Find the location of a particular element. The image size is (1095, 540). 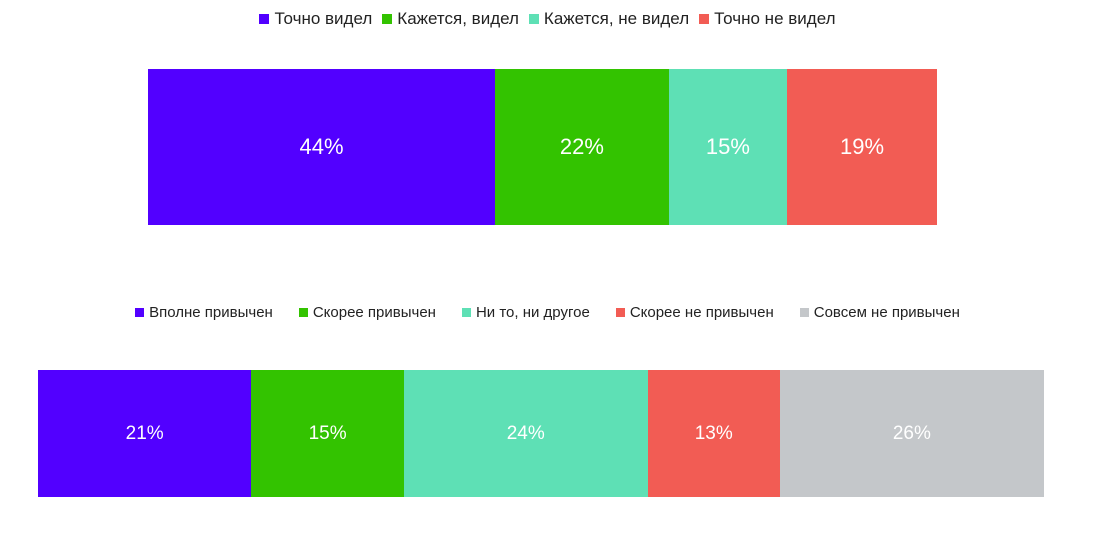

bar-segment: 22% is located at coordinates (582, 147).